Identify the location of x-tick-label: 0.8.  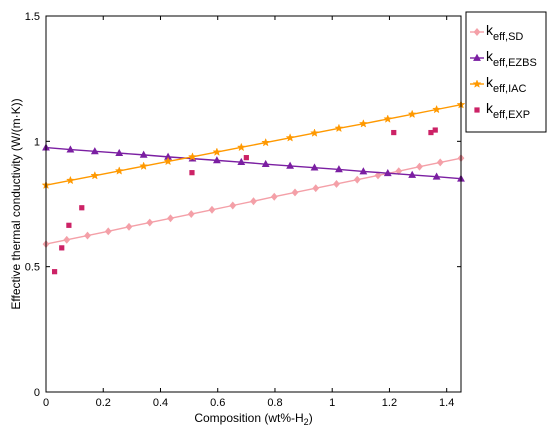
(274, 403).